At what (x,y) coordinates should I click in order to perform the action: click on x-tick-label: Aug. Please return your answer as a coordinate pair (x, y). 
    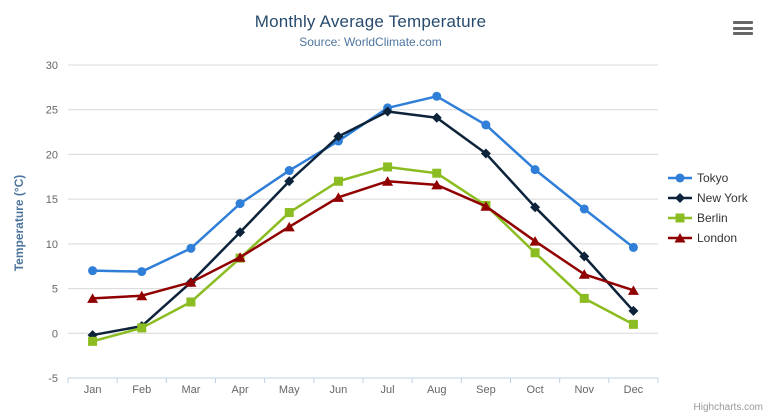
    Looking at the image, I should click on (437, 390).